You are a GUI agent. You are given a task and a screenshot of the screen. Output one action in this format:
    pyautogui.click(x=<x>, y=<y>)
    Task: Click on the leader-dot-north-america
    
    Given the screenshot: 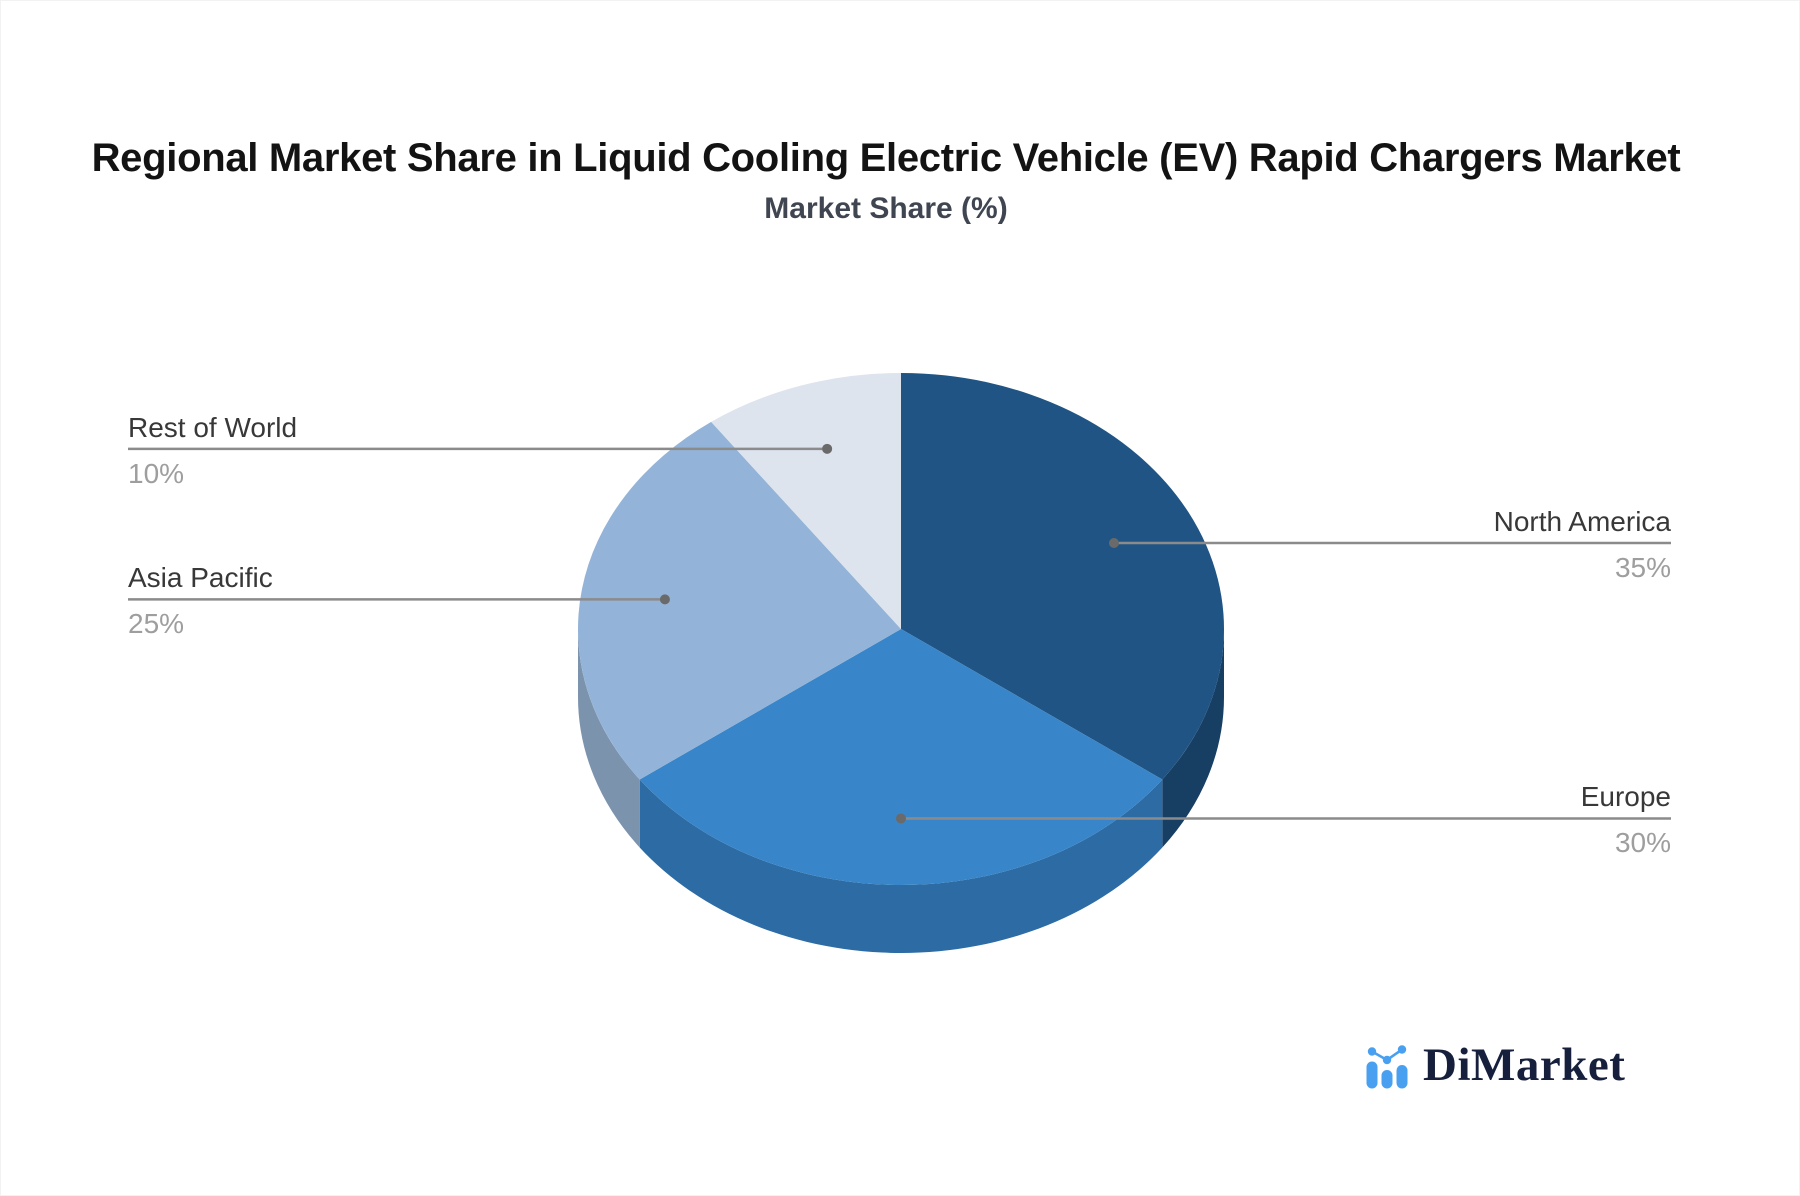 What is the action you would take?
    pyautogui.click(x=1113, y=542)
    